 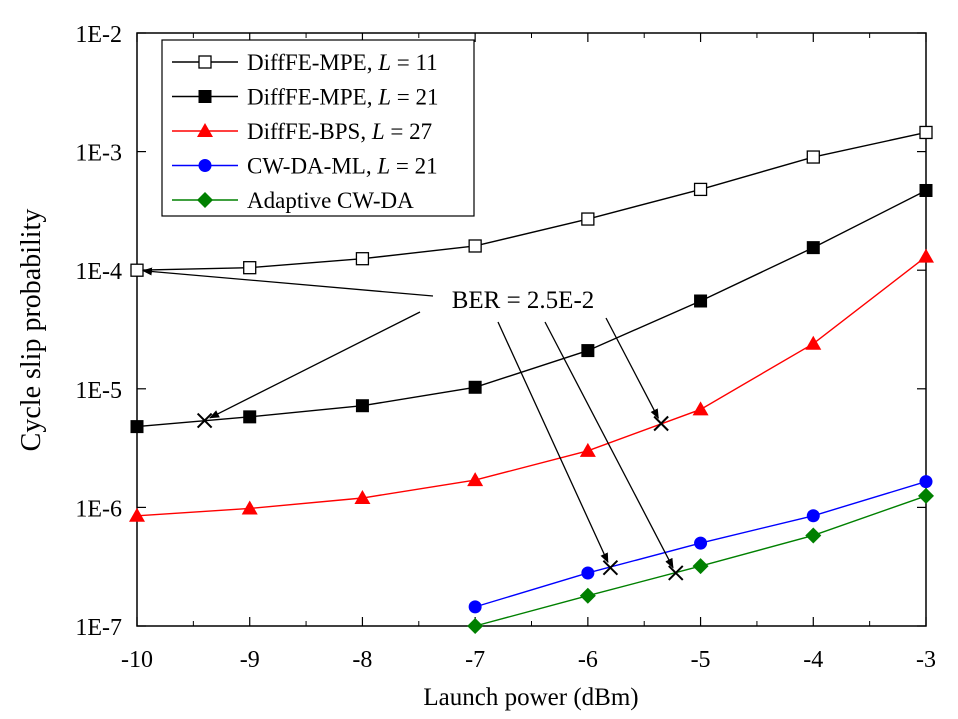 I want to click on y-tick-label: 1E-6, so click(x=98, y=509).